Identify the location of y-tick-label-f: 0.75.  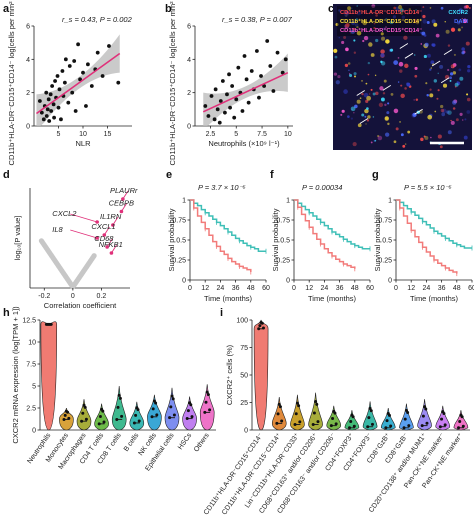
(283, 221).